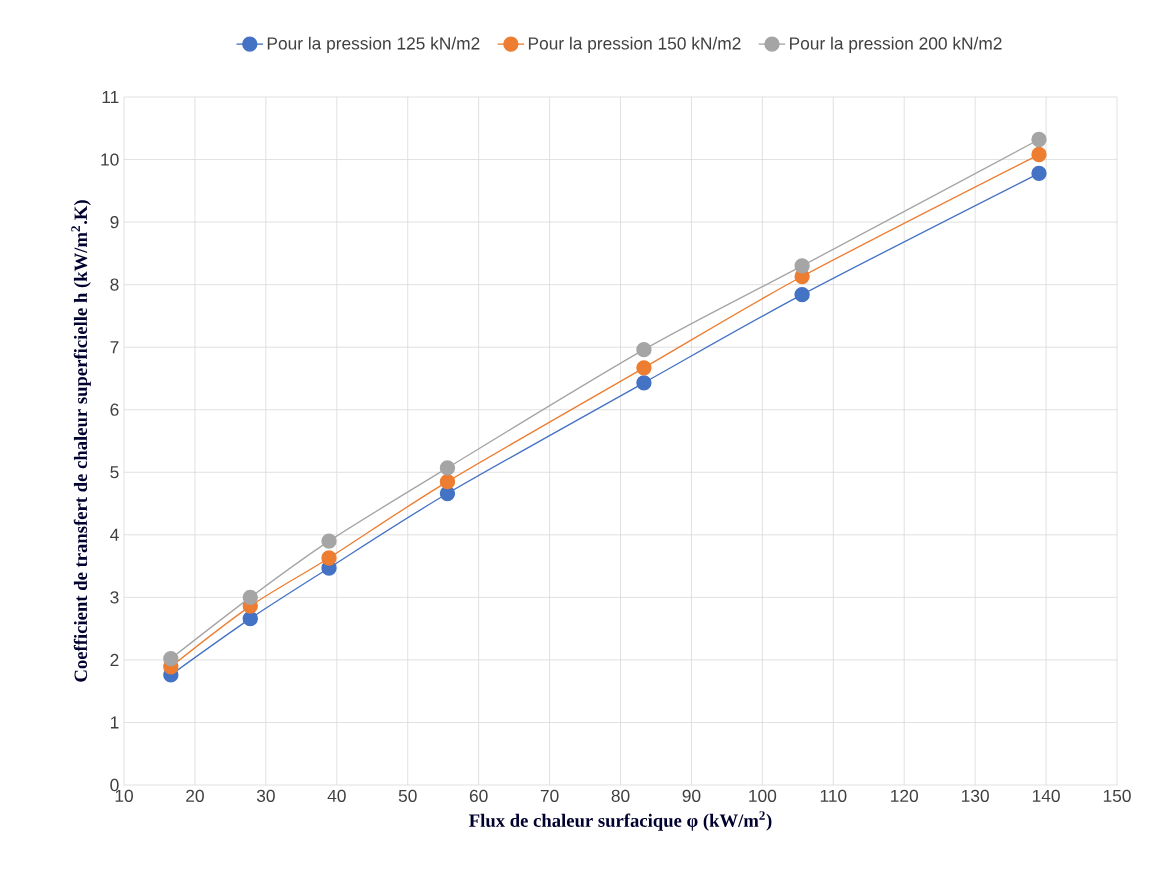 This screenshot has width=1159, height=894. What do you see at coordinates (114, 597) in the screenshot?
I see `y-tick-label: 3` at bounding box center [114, 597].